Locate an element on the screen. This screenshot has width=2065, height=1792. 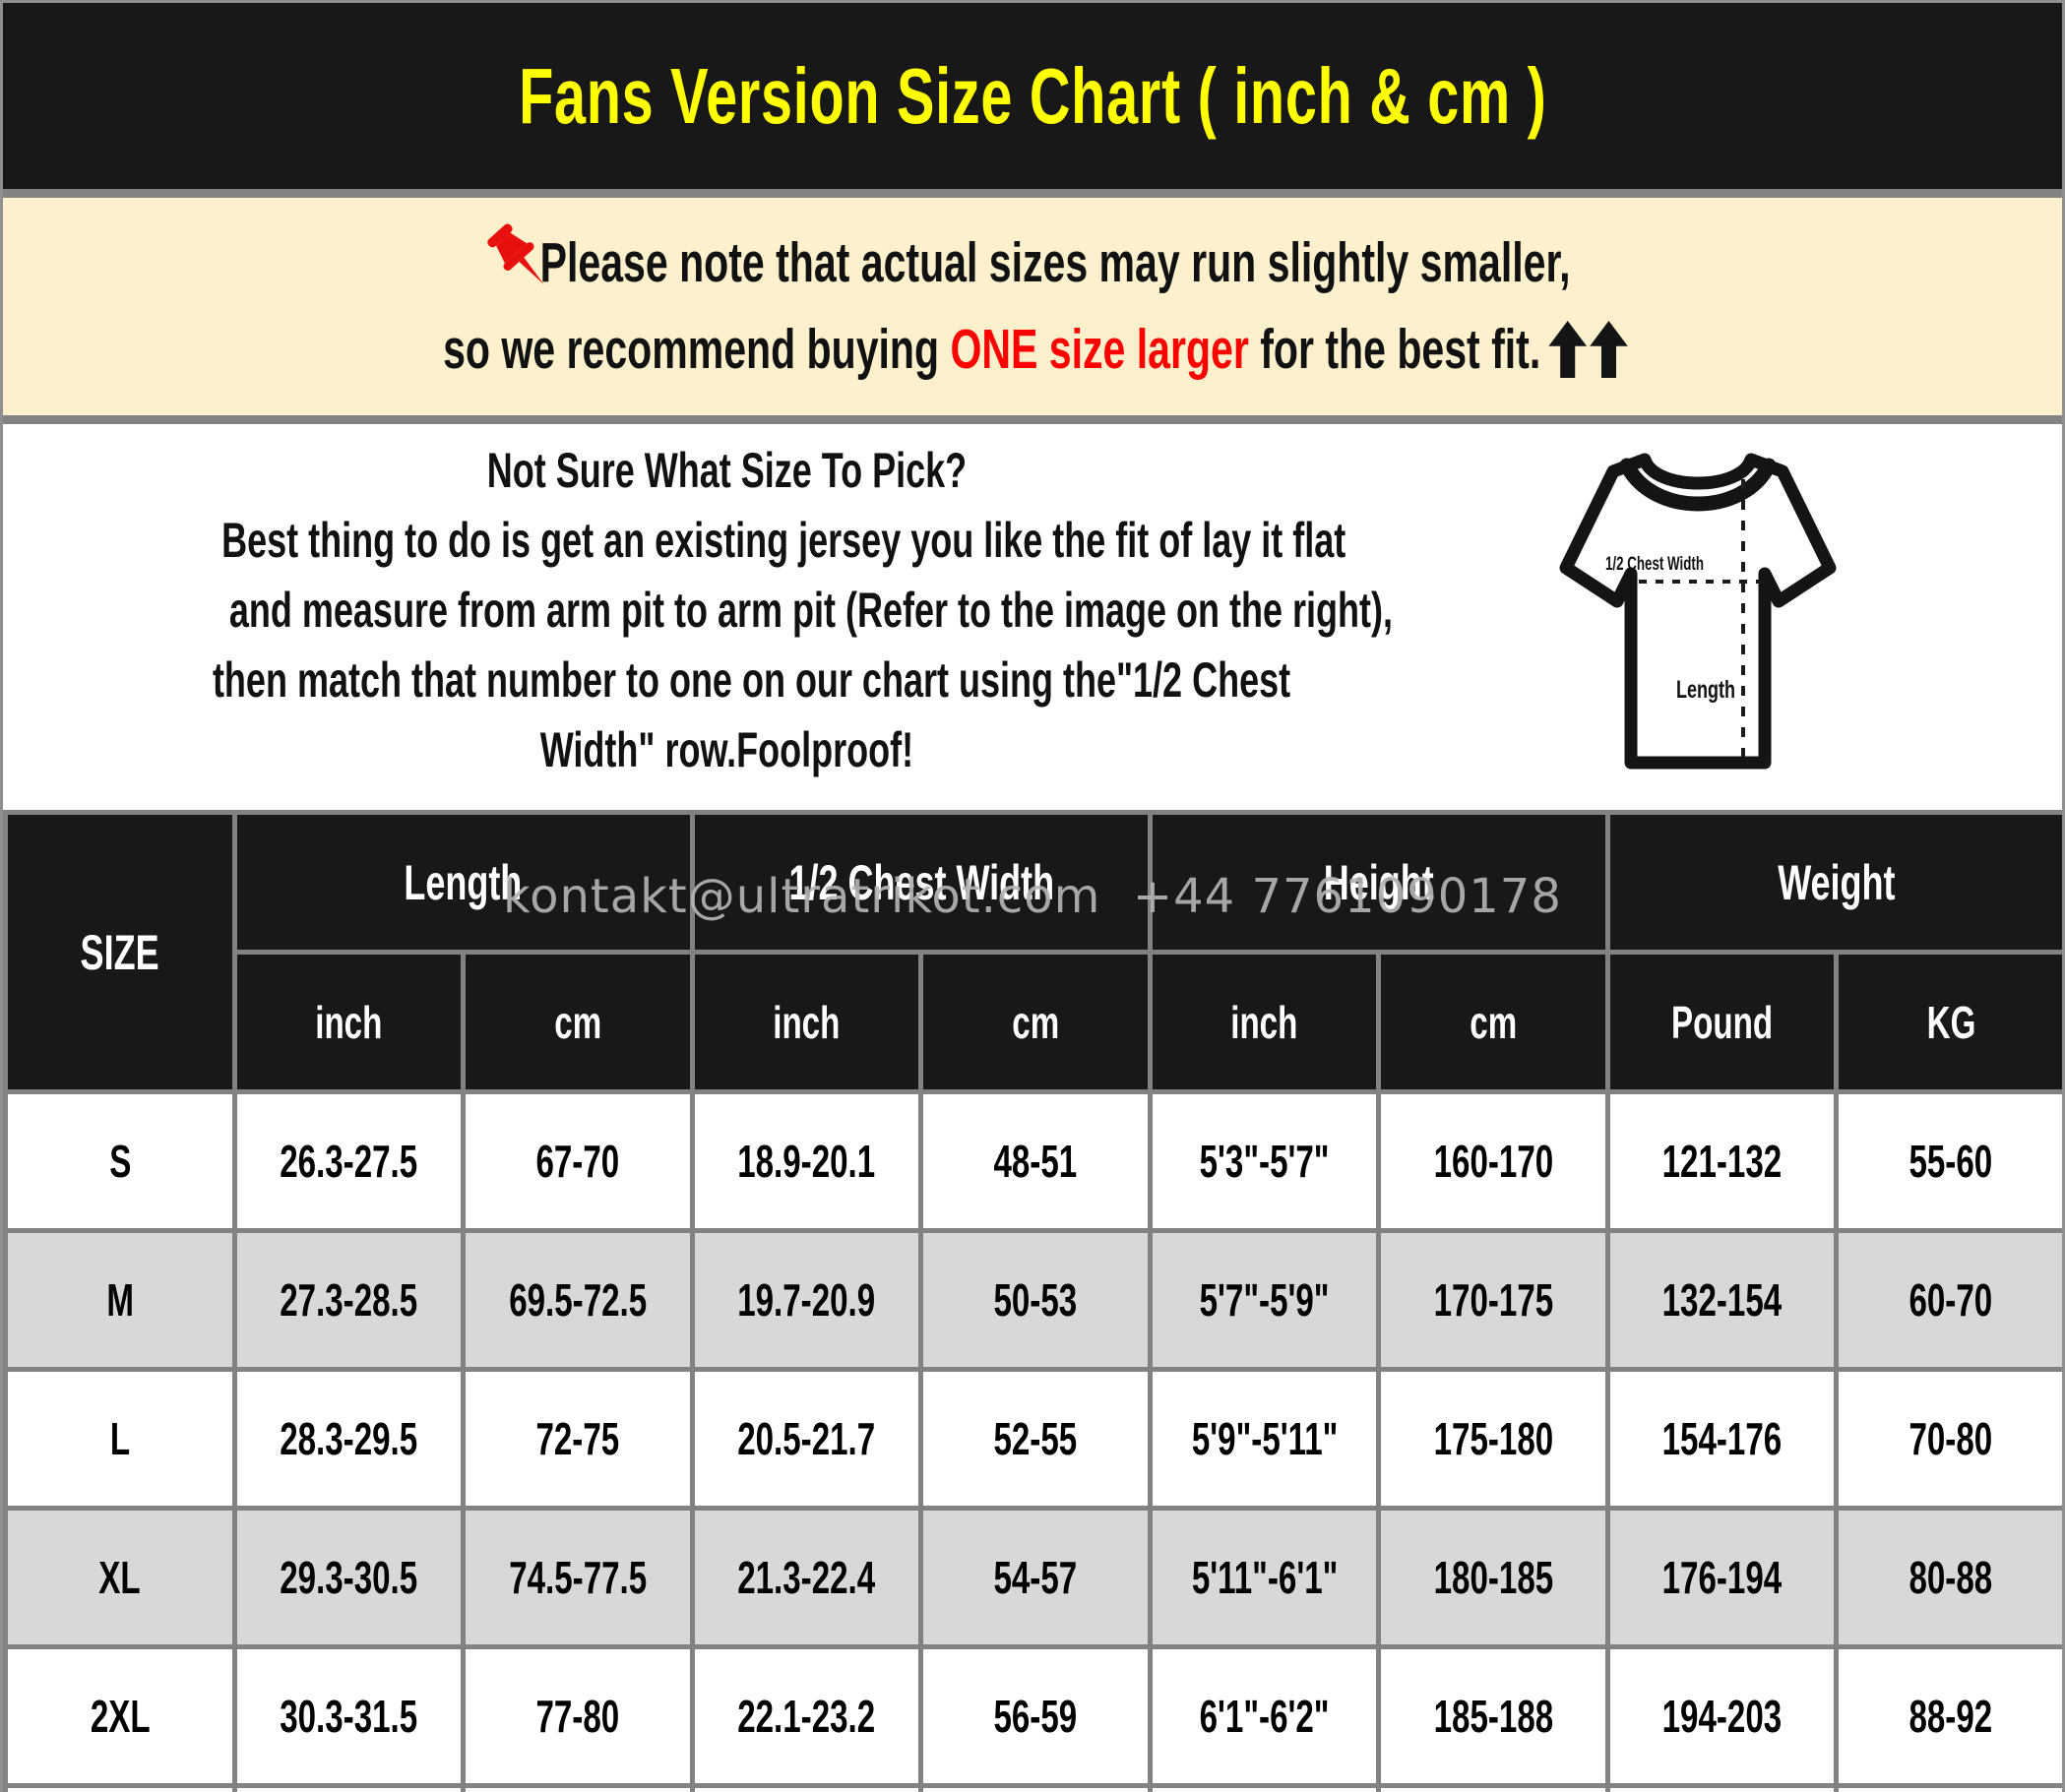
table-cell: 69.5-72.5 is located at coordinates (578, 1300).